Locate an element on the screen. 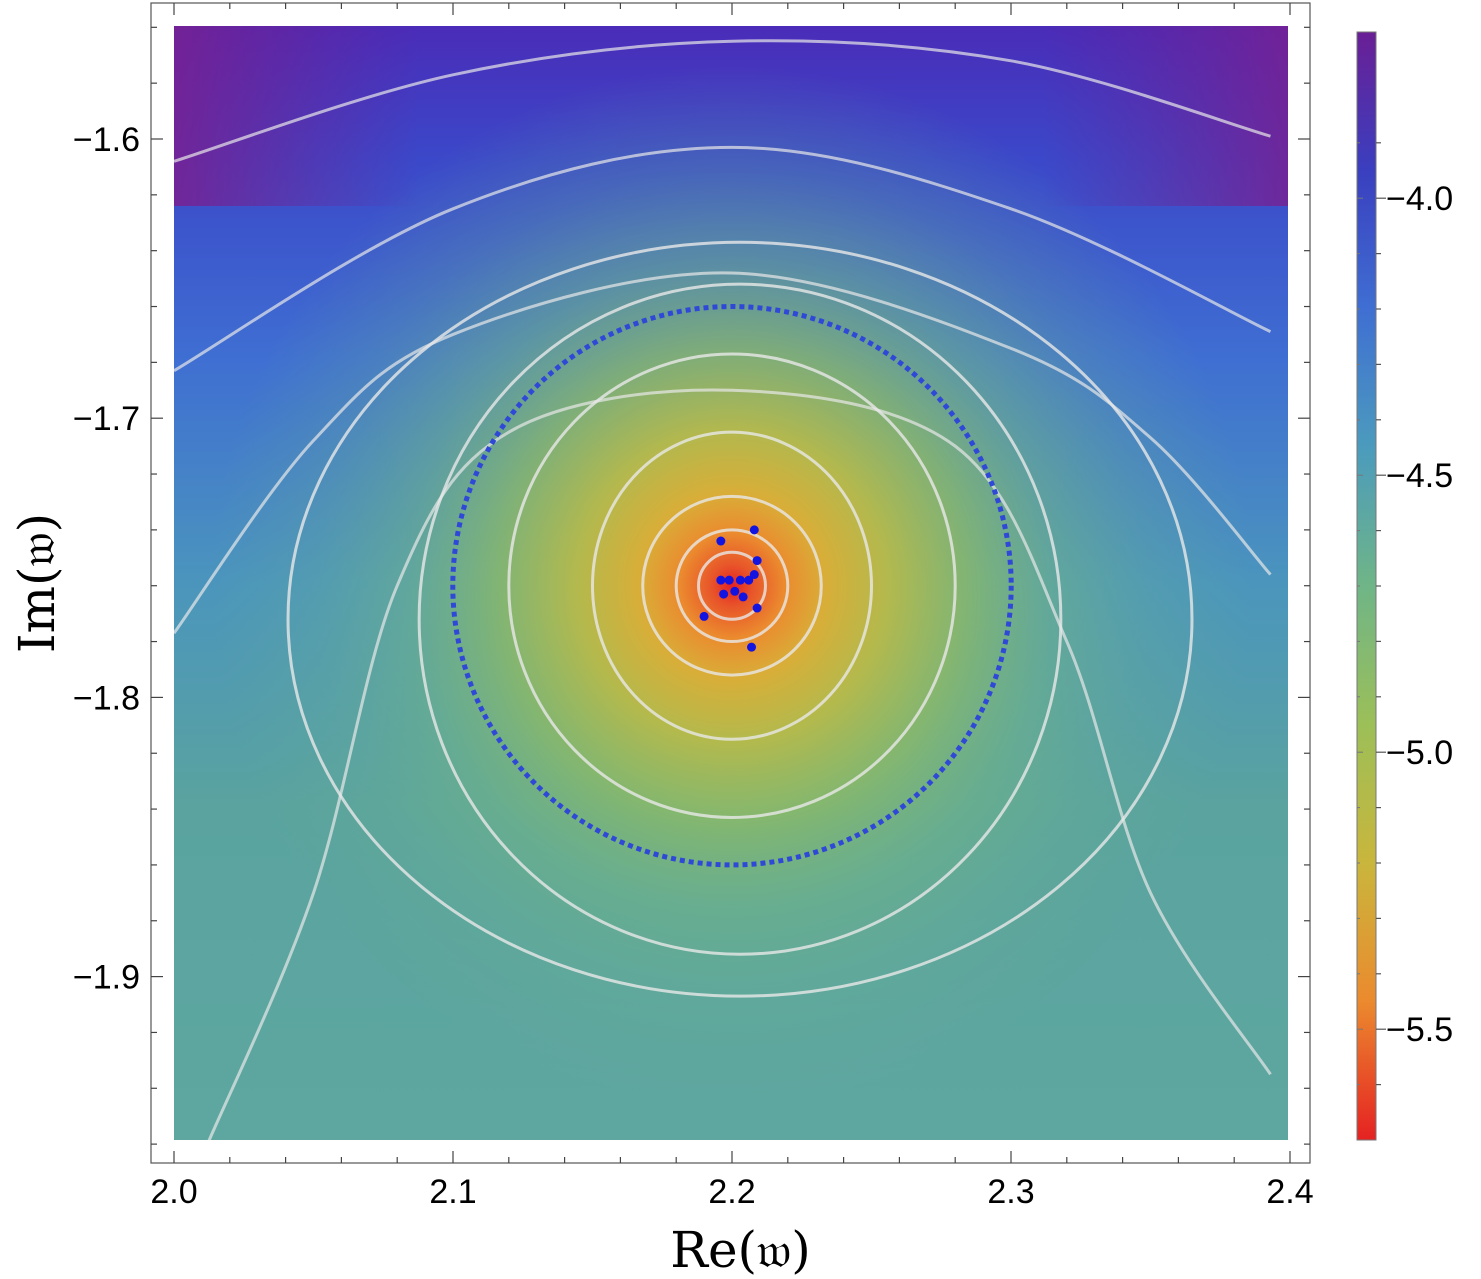  x-axis-title: Re(𝔴) is located at coordinates (740, 1250).